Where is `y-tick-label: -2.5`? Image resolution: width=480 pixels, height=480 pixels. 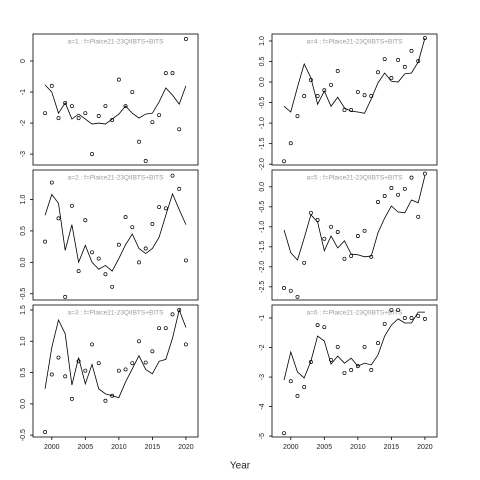 y-tick-label: -2.5 is located at coordinates (262, 287).